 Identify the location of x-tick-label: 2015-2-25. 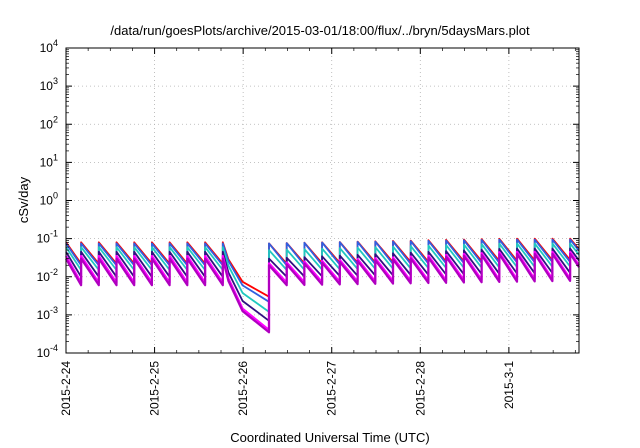
(155, 388).